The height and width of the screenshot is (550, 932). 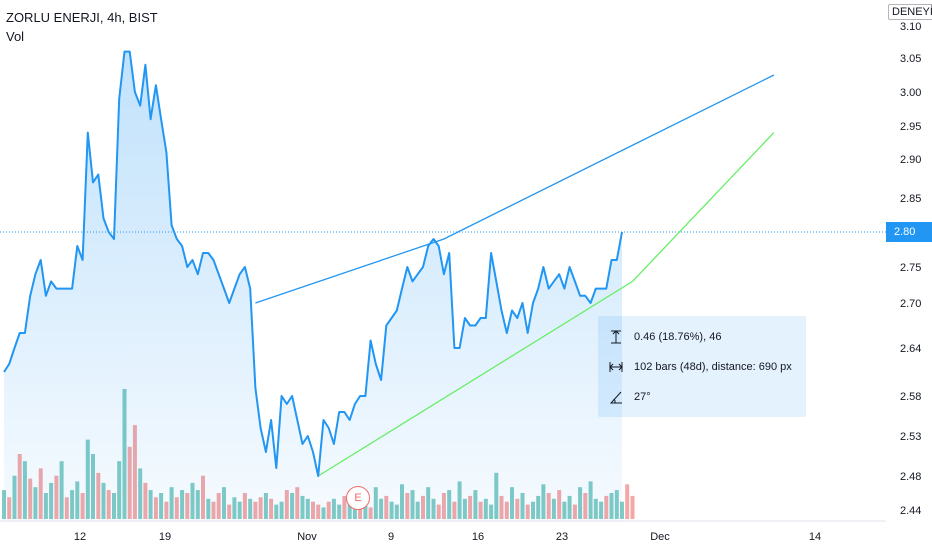 I want to click on time-tick-label: 9, so click(x=391, y=537).